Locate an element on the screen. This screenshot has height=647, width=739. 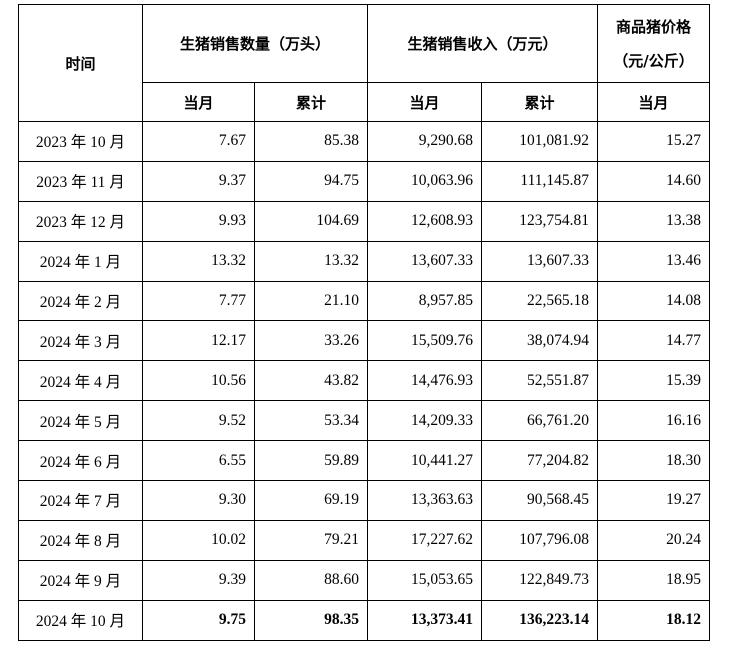
header-revenue-month: 当月 is located at coordinates (424, 102).